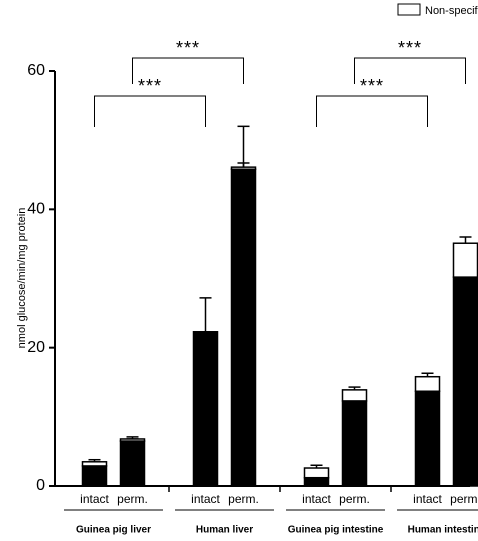 The image size is (478, 541). Describe the element at coordinates (443, 530) in the screenshot. I see `group-label: Human intestine` at that location.